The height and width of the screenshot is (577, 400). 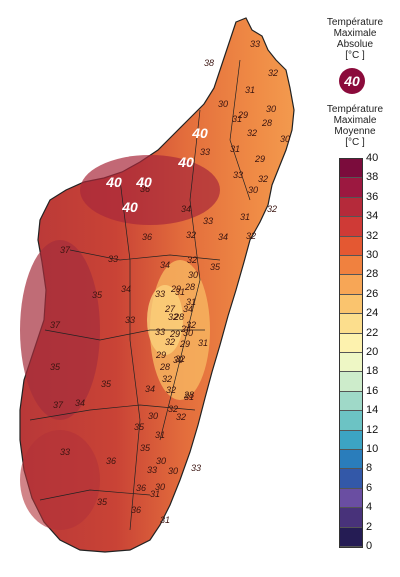 What do you see at coordinates (355, 22) in the screenshot?
I see `absolute-title-line: Température` at bounding box center [355, 22].